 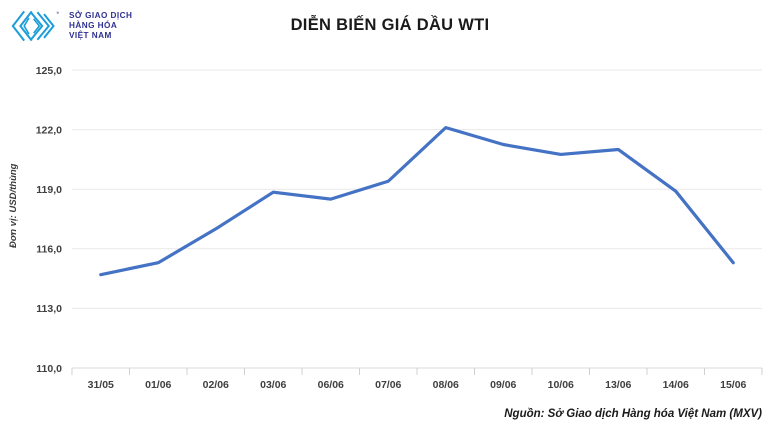 I want to click on y-axis-tick-label: 110,0, so click(x=49, y=369).